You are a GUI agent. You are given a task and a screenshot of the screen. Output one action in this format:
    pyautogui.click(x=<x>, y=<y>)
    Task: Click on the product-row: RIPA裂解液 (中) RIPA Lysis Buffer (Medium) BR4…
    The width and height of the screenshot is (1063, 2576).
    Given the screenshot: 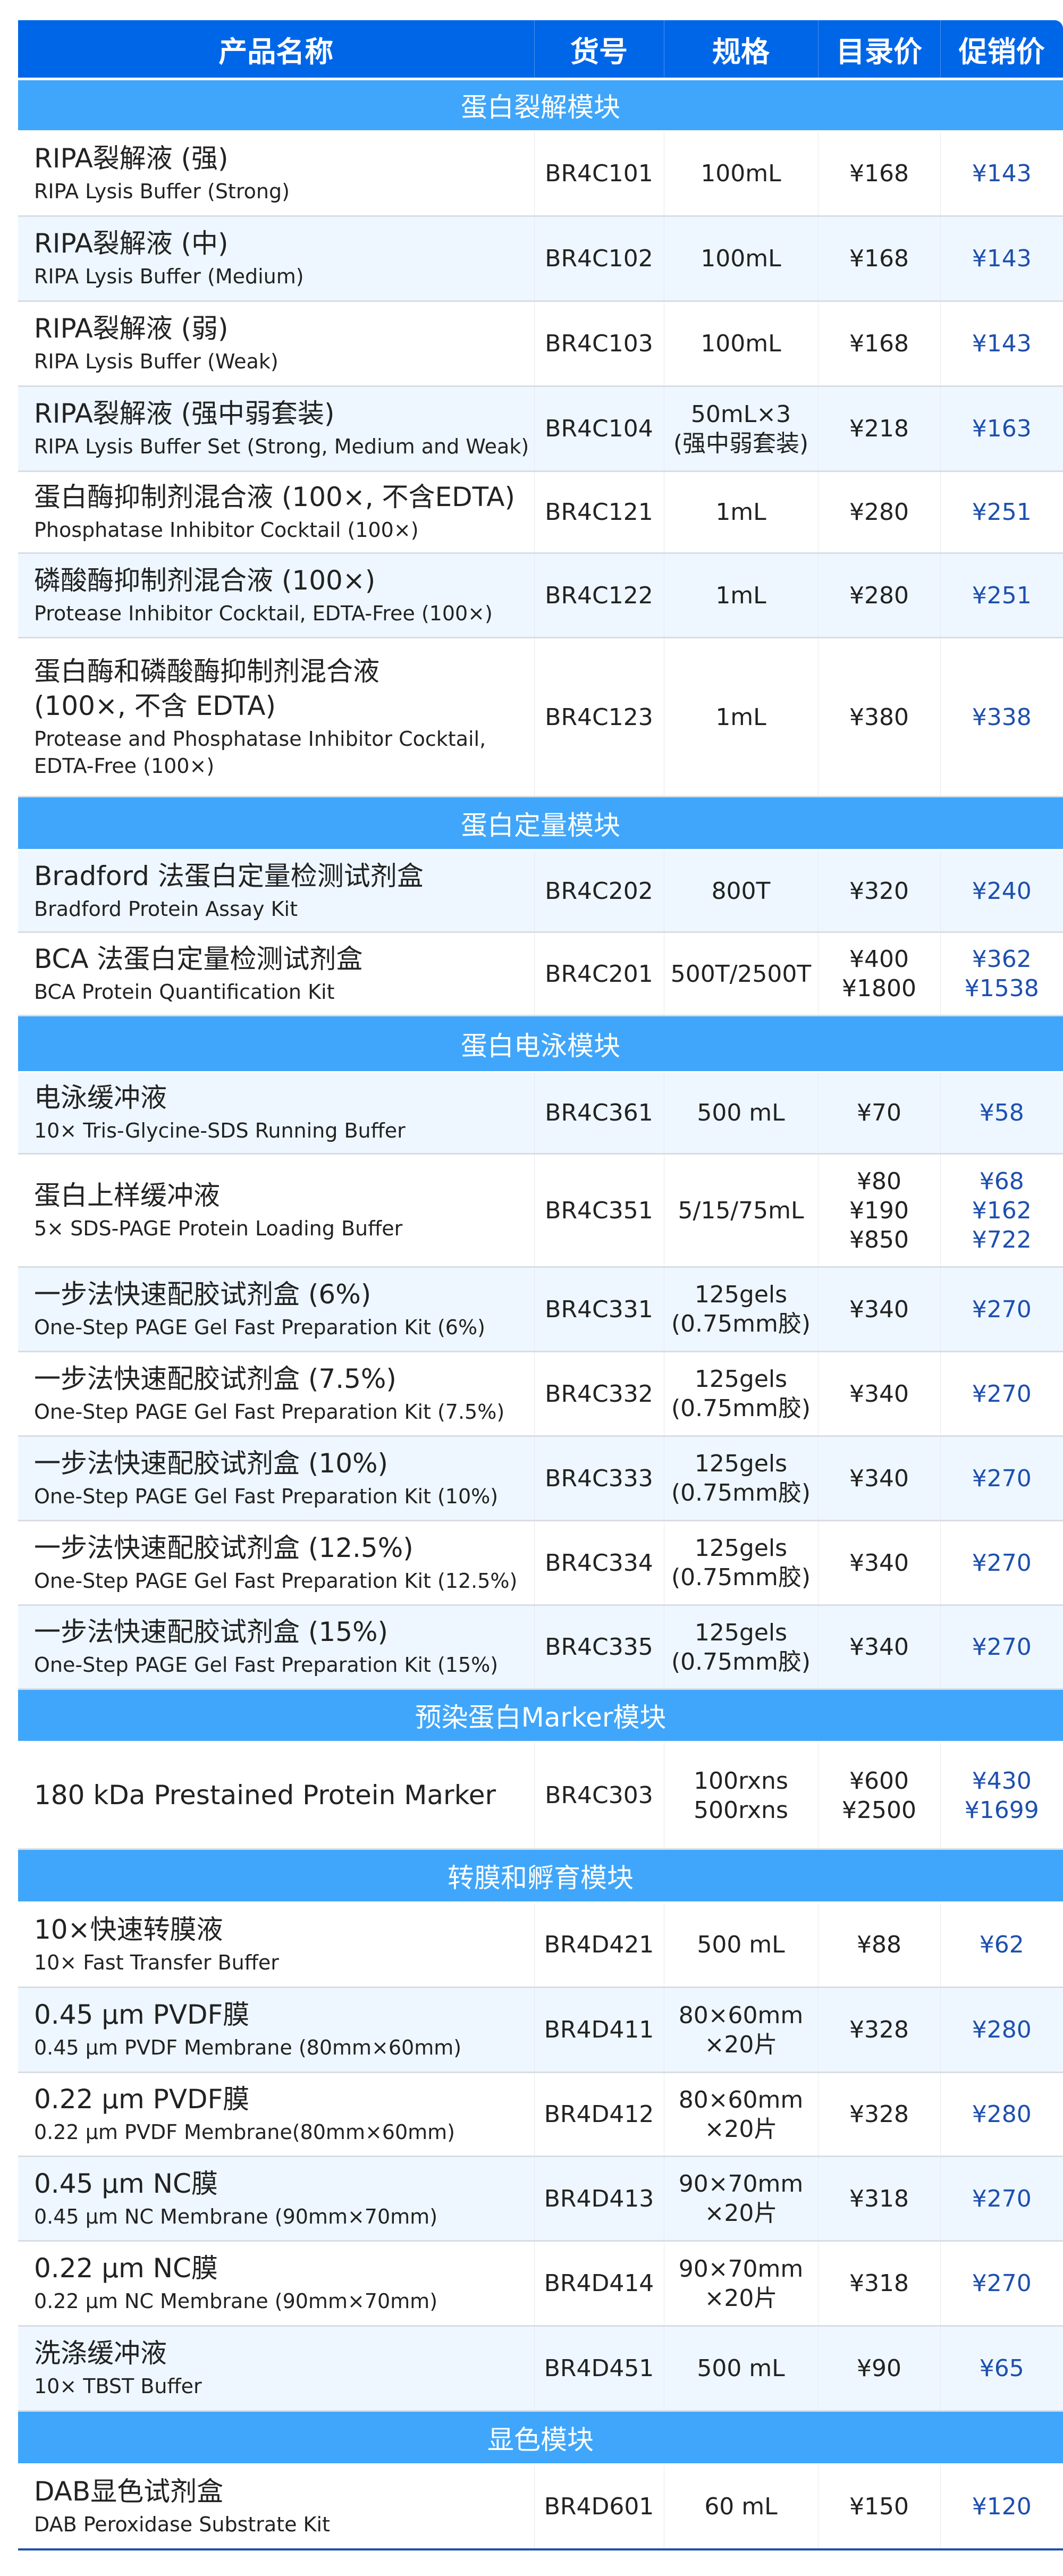 What is the action you would take?
    pyautogui.click(x=540, y=259)
    